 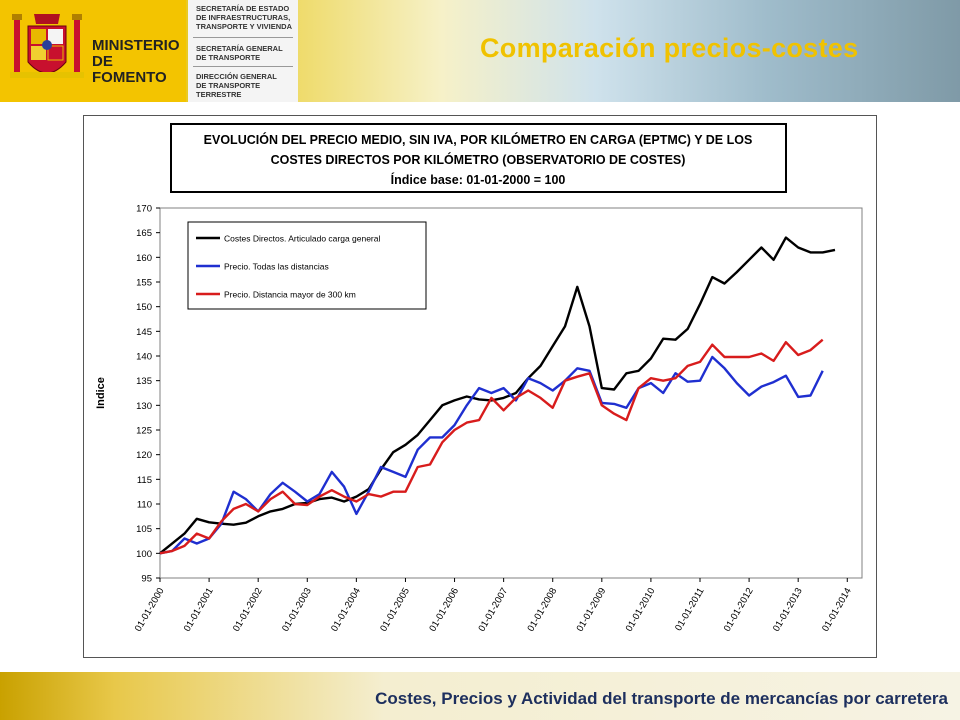 I want to click on x-tick-label: 01-01-2007, so click(x=493, y=610).